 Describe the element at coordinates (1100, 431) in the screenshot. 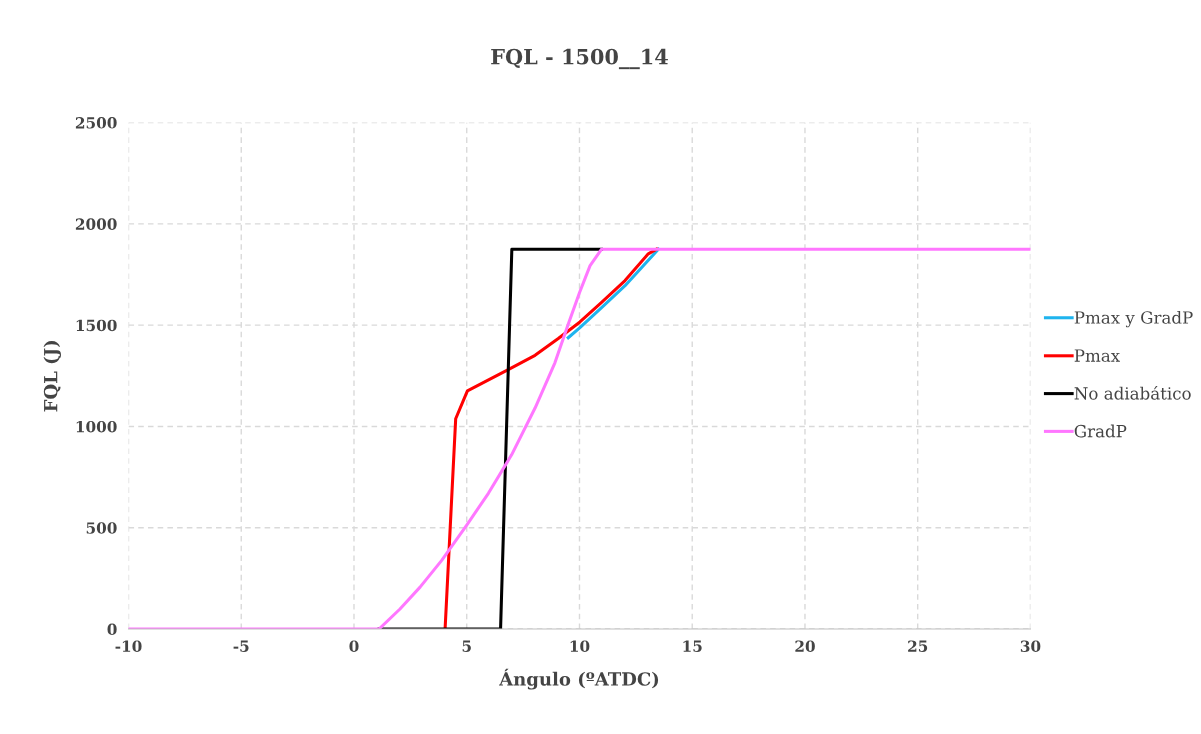

I see `legend-label: GradP` at that location.